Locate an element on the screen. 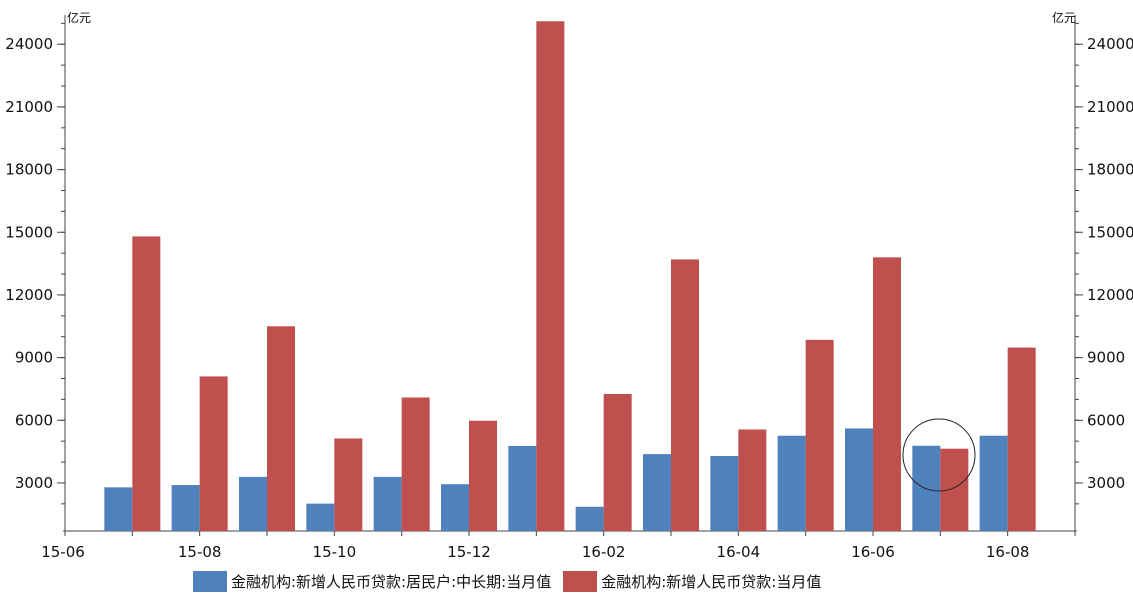  left-y-ticks: 3000 6000 9000 12000 15000 18000 21000 24000 is located at coordinates (35, 263).